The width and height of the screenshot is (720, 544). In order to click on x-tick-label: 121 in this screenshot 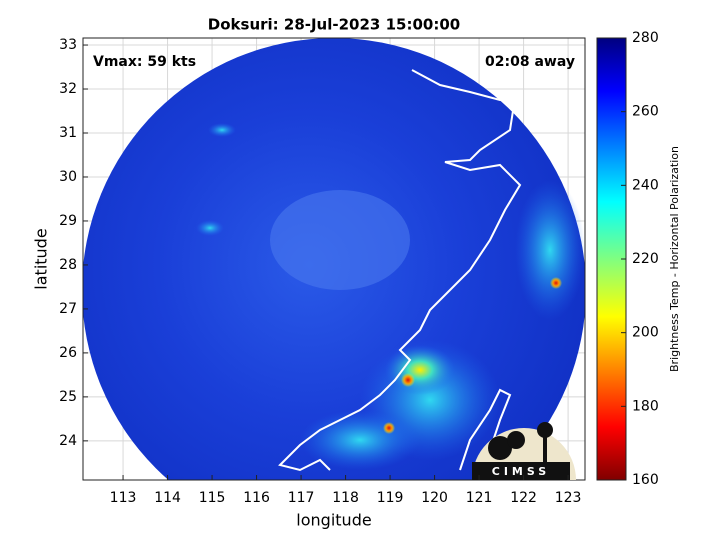, I will do `click(479, 498)`.